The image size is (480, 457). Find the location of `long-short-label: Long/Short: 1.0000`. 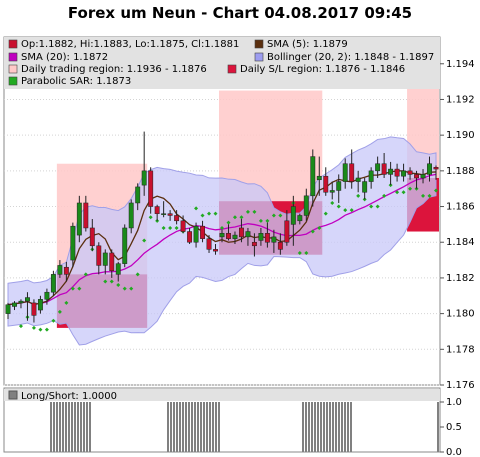

long-short-label: Long/Short: 1.0000 is located at coordinates (69, 396).